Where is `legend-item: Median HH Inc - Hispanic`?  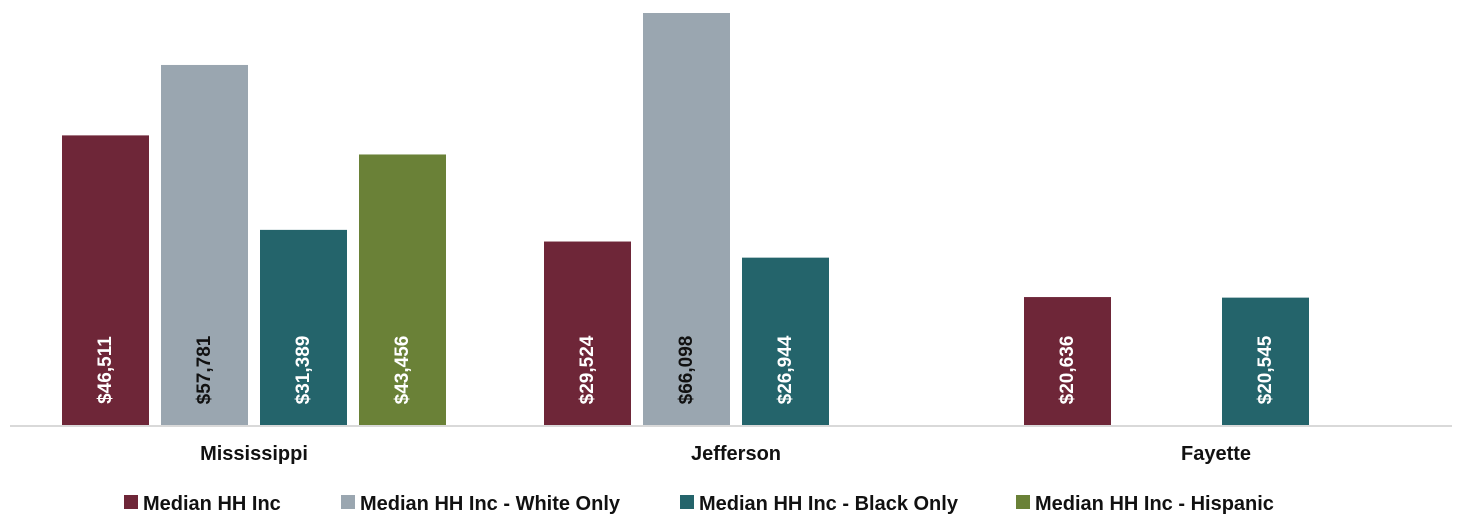 legend-item: Median HH Inc - Hispanic is located at coordinates (1145, 504).